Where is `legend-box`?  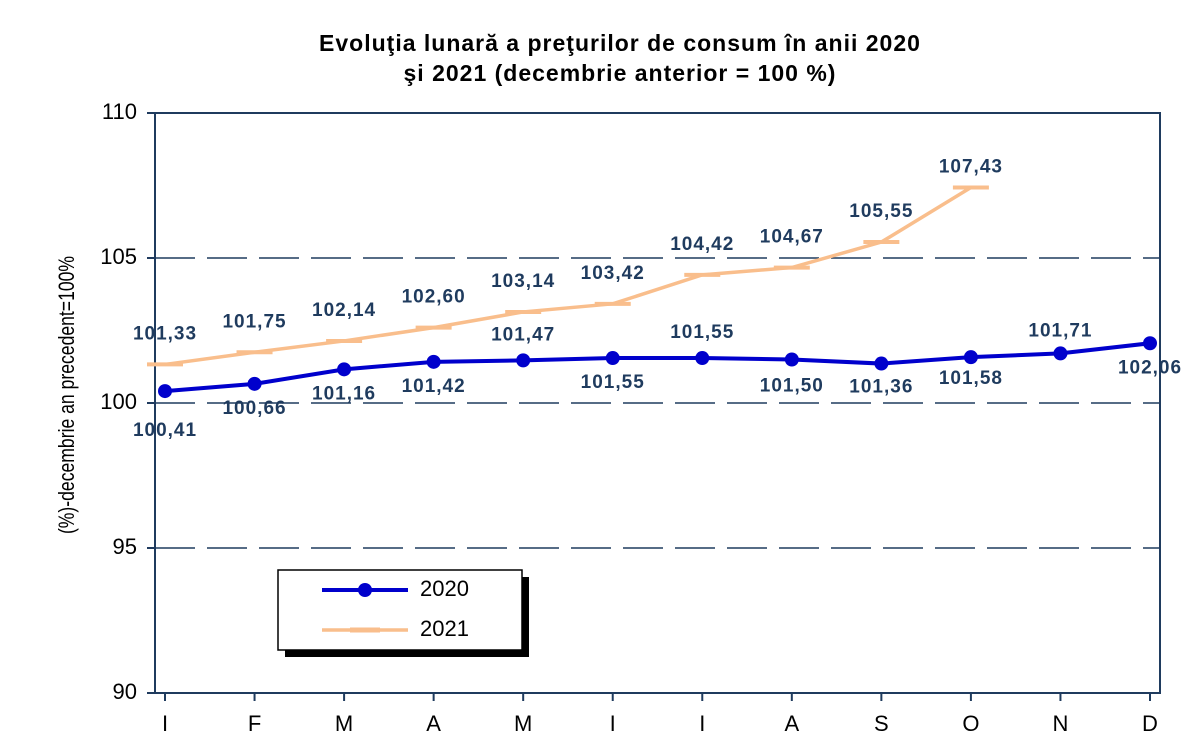
legend-box is located at coordinates (400, 610).